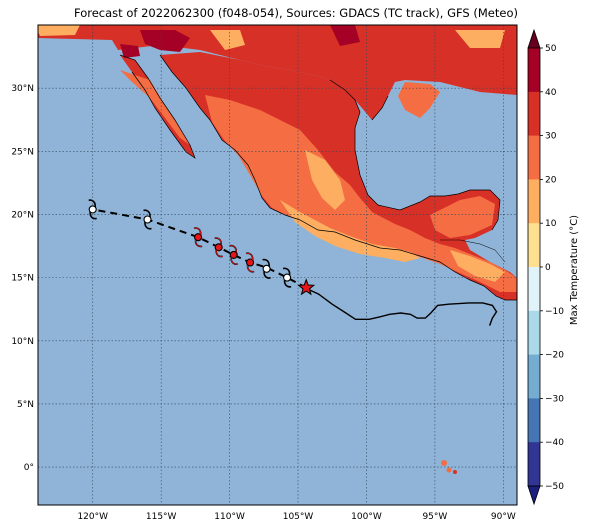 The height and width of the screenshot is (529, 592). Describe the element at coordinates (298, 517) in the screenshot. I see `lon-tick-label: 105°W` at that location.